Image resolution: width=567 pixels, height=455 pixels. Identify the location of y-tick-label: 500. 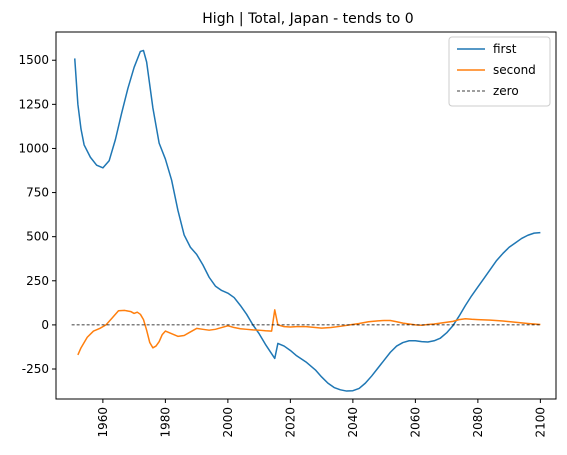
(37, 237).